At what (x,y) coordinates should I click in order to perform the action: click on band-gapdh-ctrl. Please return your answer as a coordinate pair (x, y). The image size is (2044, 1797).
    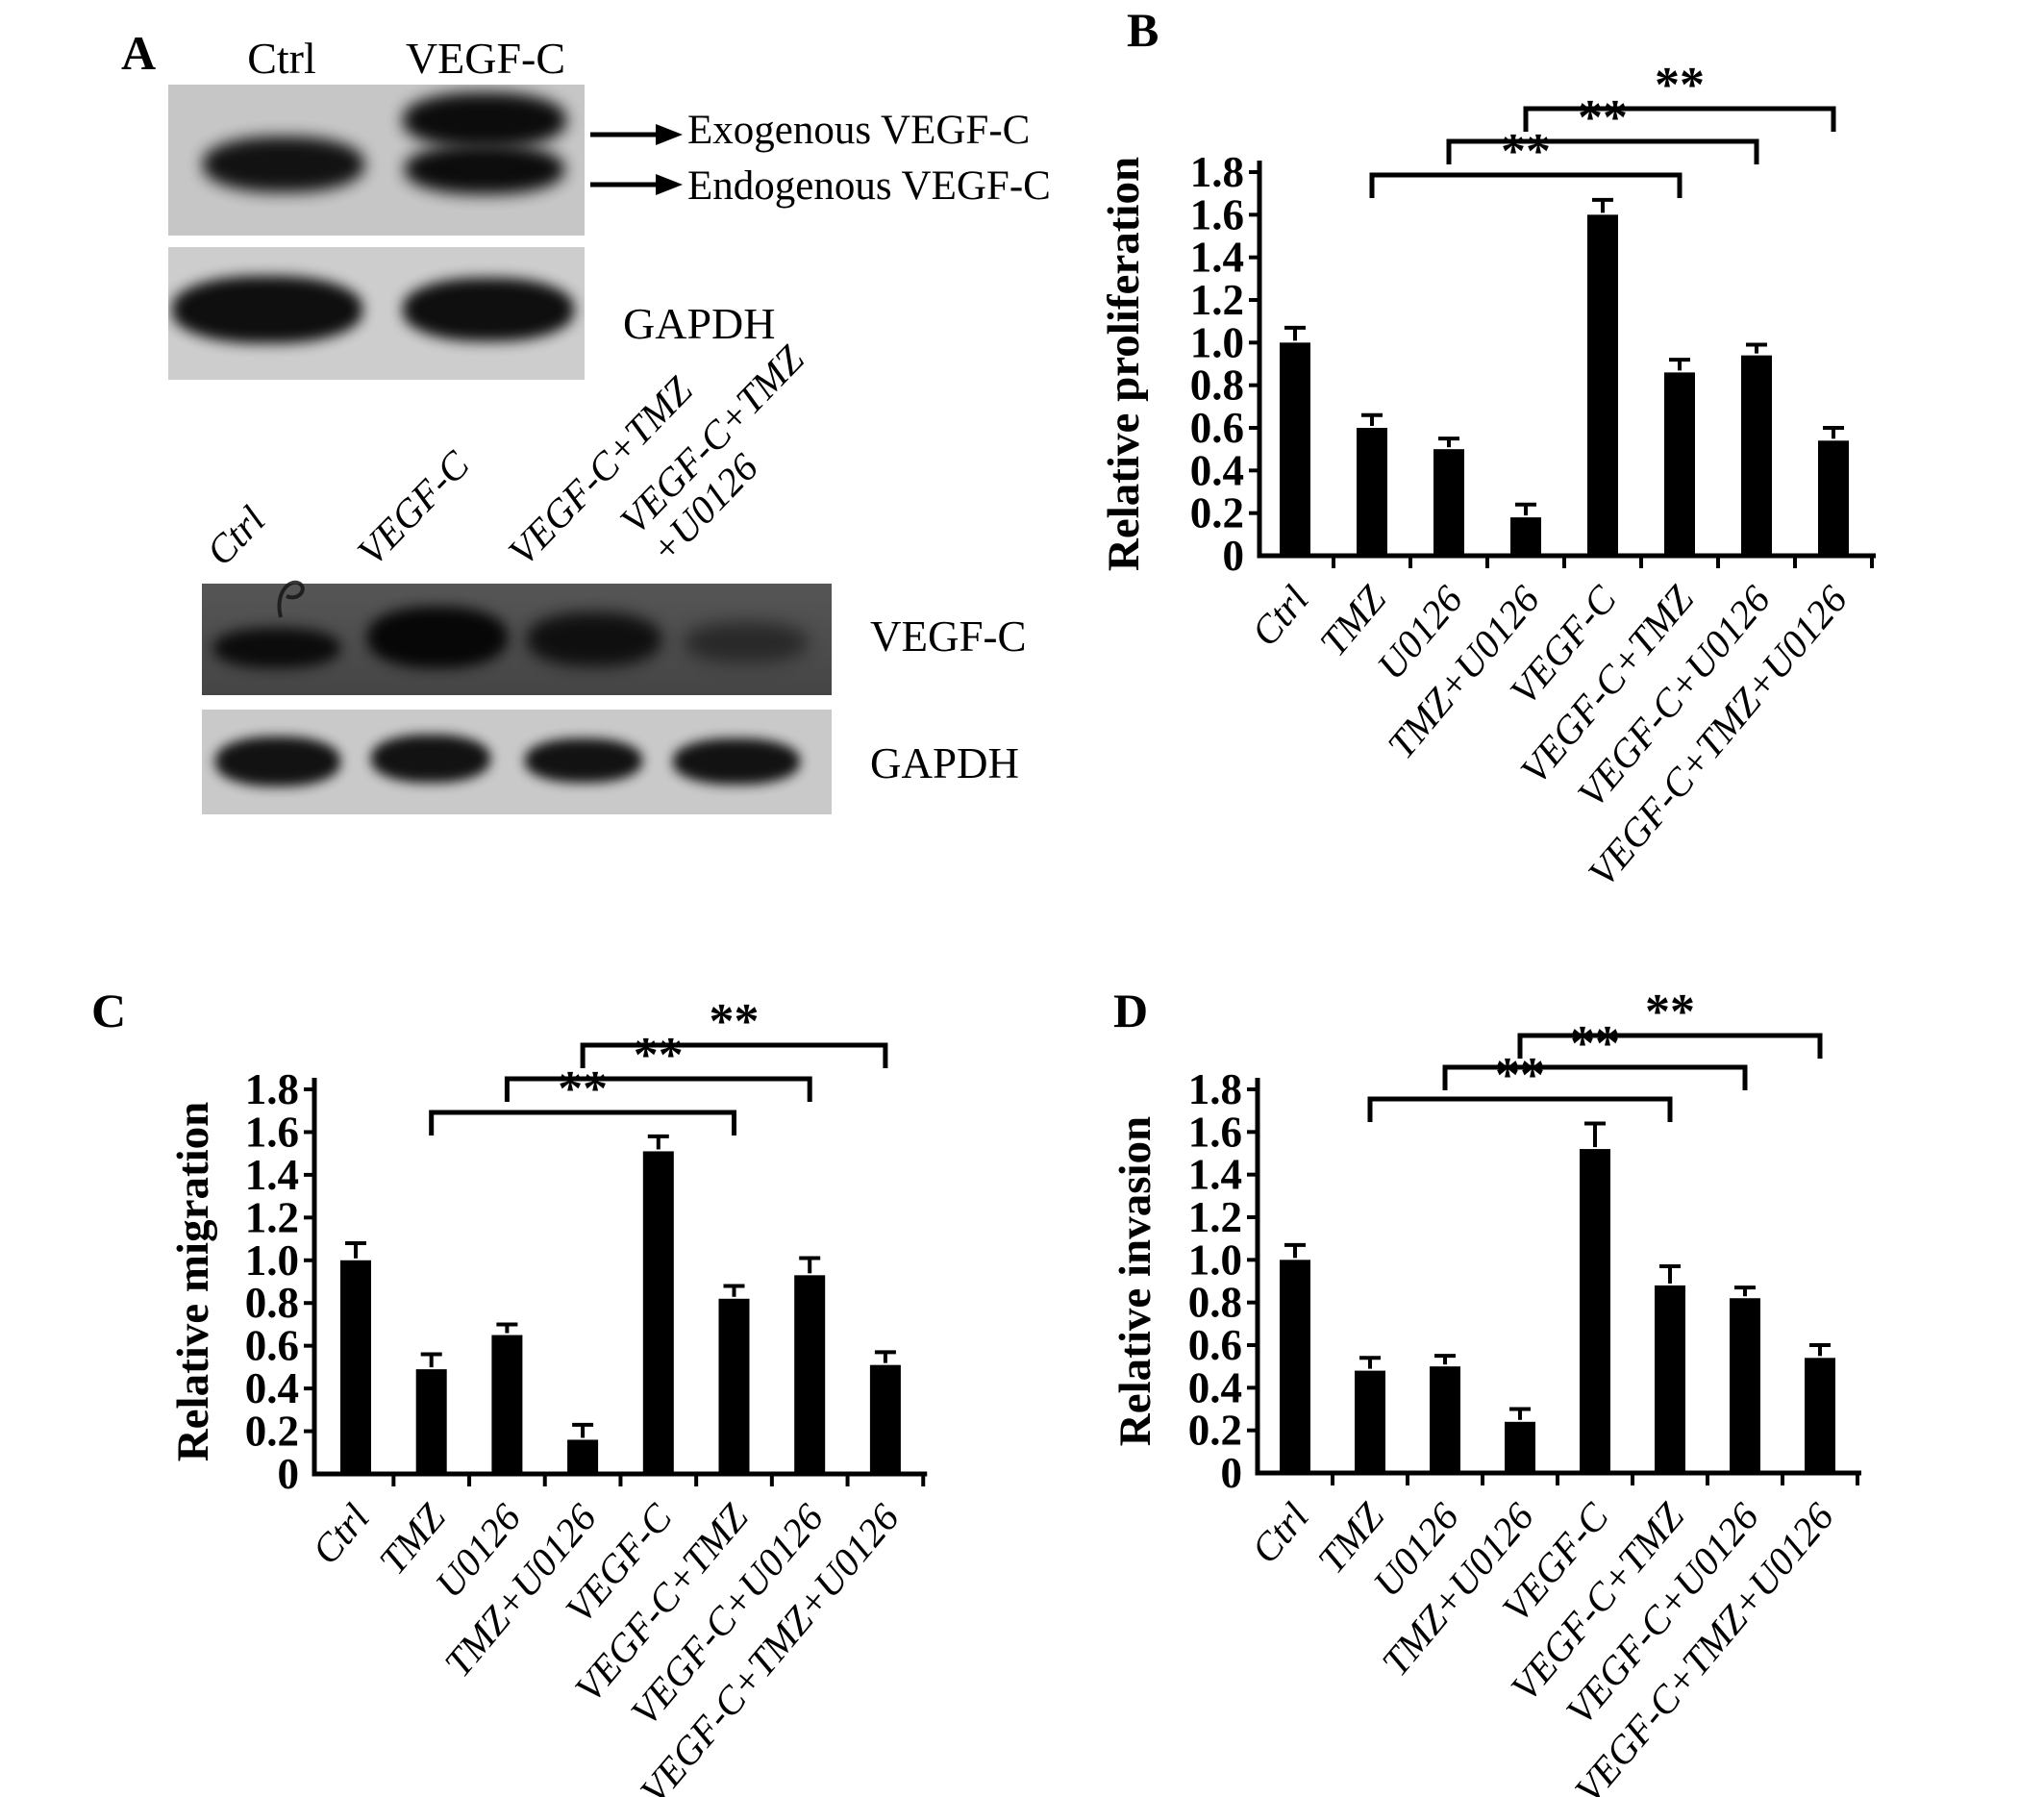
    Looking at the image, I should click on (267, 309).